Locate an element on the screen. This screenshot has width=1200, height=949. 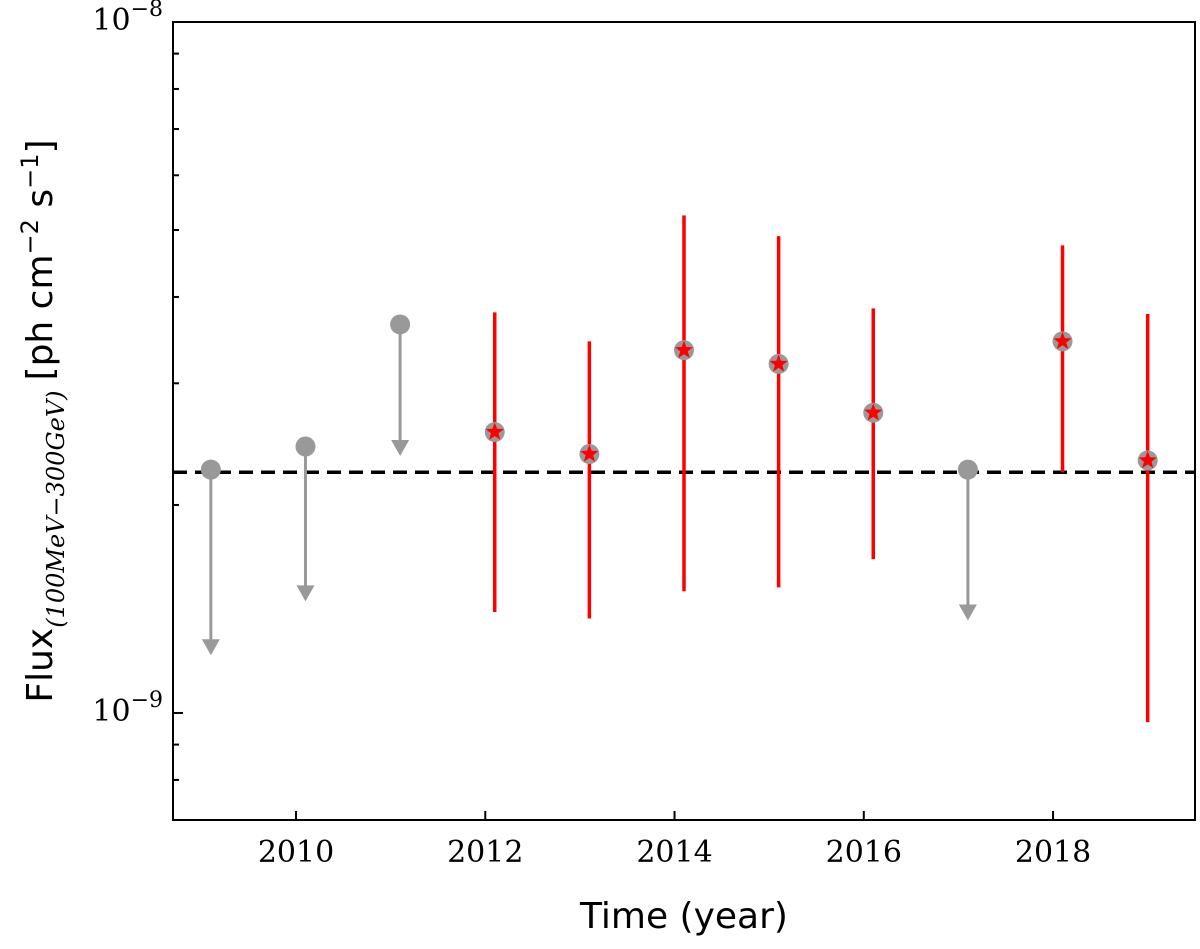
x-tick-label: 2018 is located at coordinates (1053, 852).